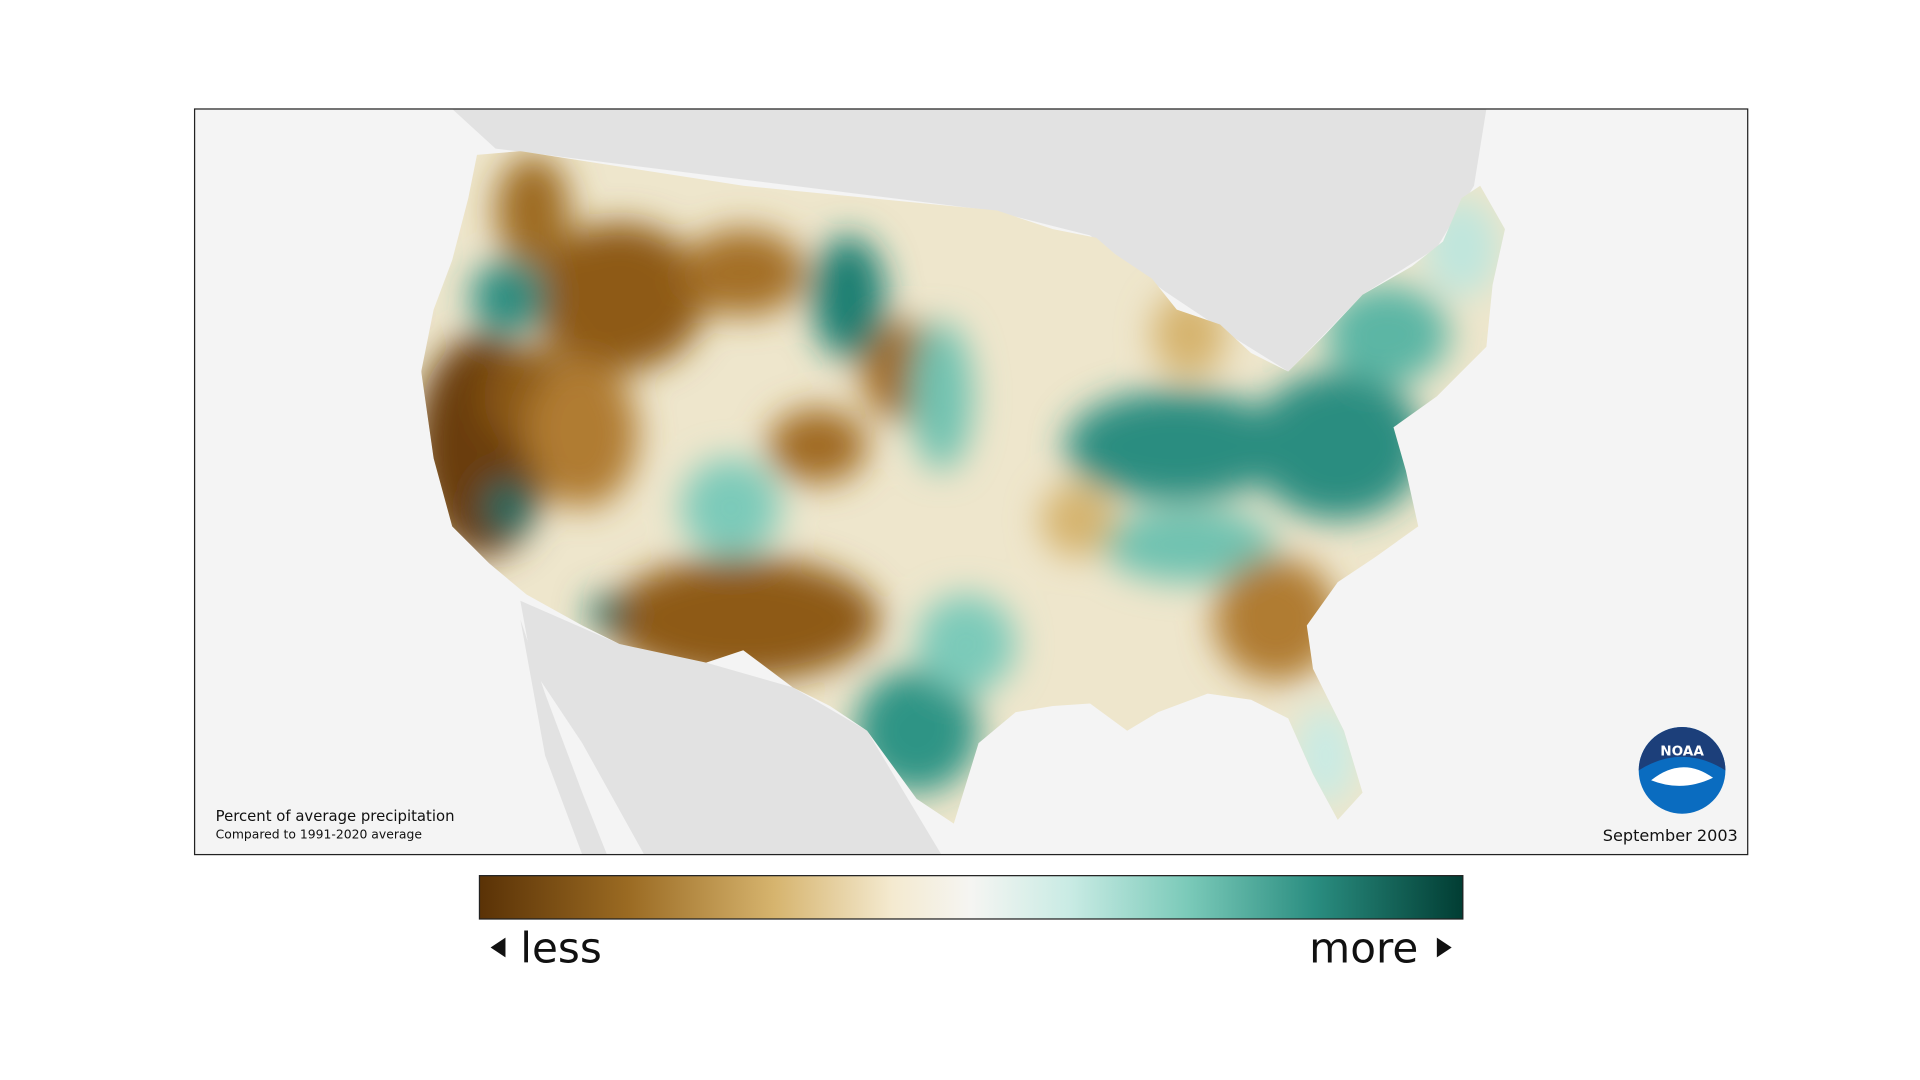 This screenshot has width=1920, height=1080. I want to click on colorbar: less more, so click(971, 923).